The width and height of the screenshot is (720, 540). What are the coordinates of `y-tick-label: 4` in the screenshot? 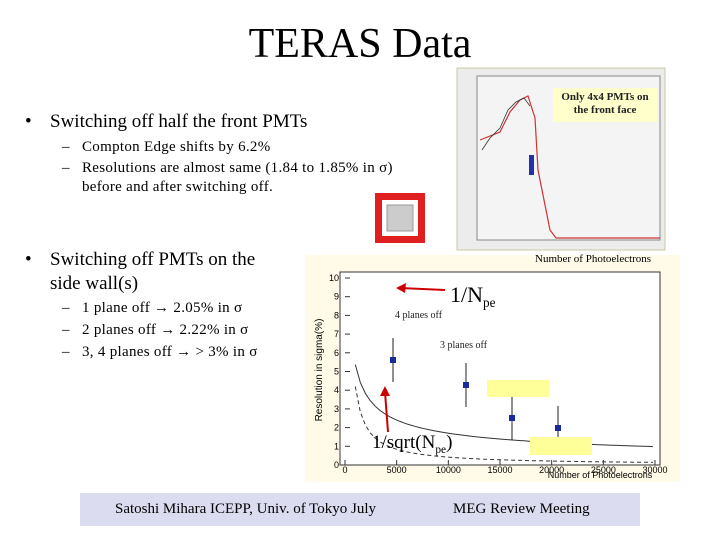 It's located at (336, 390).